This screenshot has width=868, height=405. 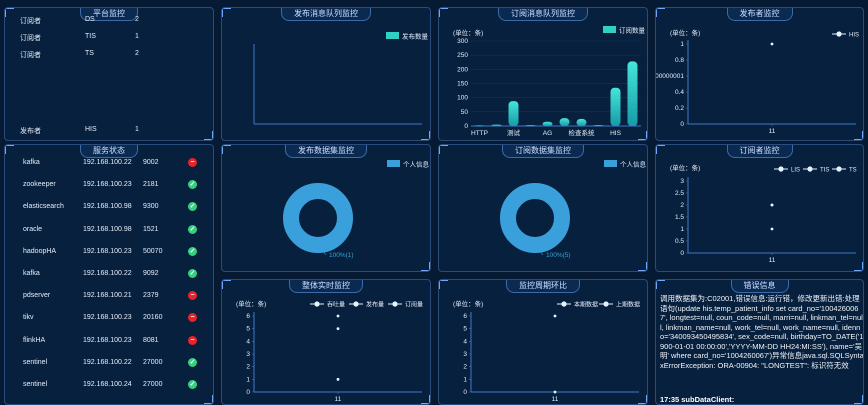 What do you see at coordinates (326, 286) in the screenshot?
I see `overall-title: 整体实时监控` at bounding box center [326, 286].